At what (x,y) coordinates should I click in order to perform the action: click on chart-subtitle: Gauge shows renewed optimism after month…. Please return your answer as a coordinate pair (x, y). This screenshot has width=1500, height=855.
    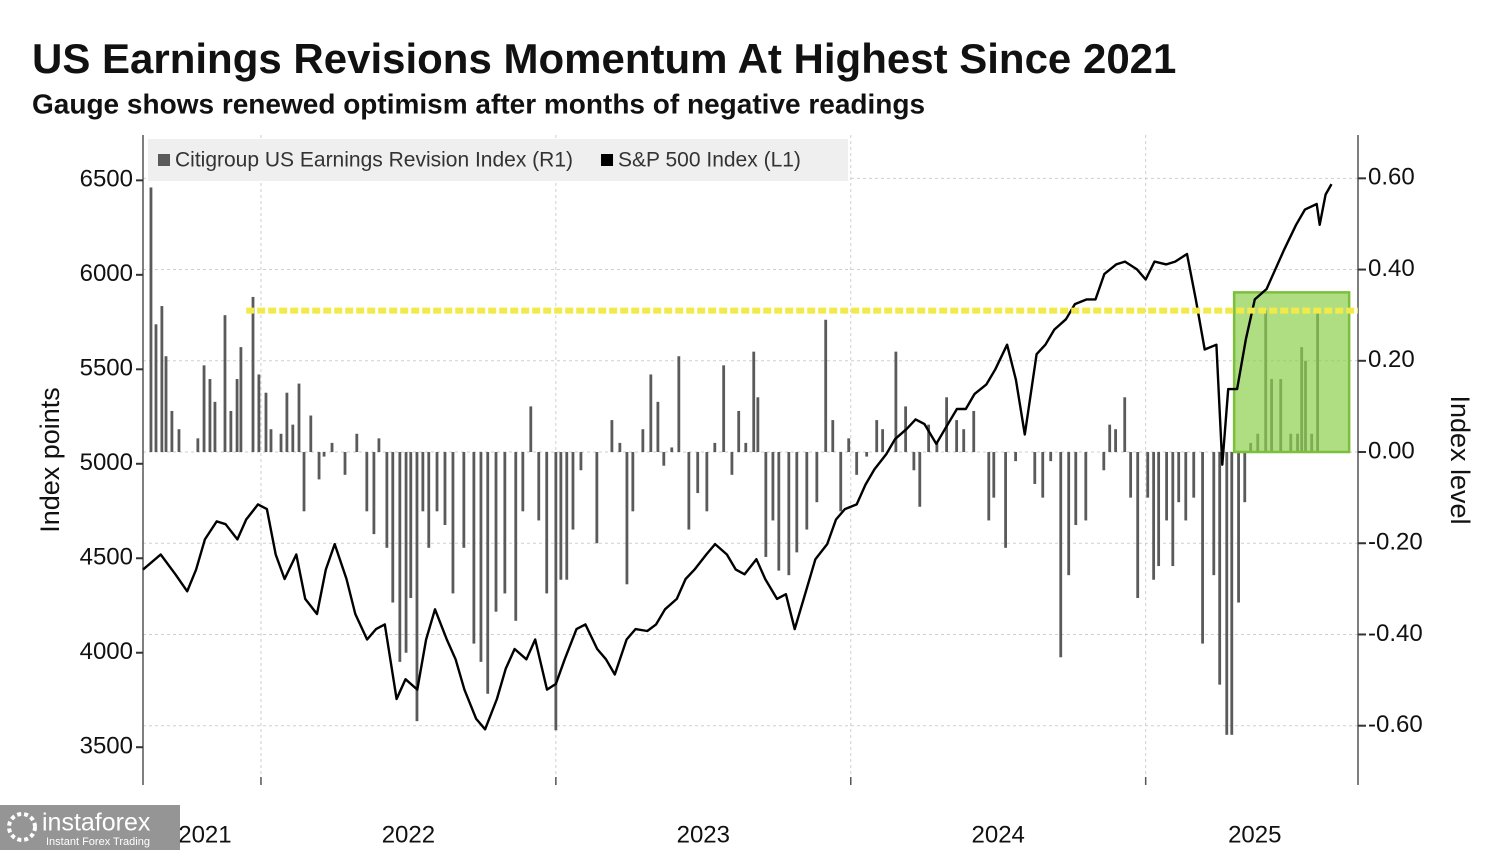
    Looking at the image, I should click on (478, 103).